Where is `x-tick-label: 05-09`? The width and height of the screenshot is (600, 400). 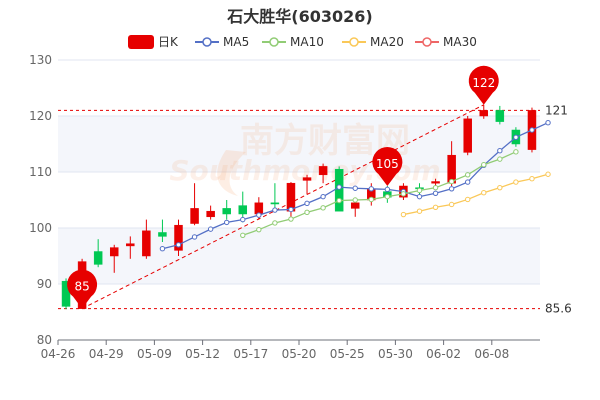
x-tick-label: 05-09 is located at coordinates (154, 354).